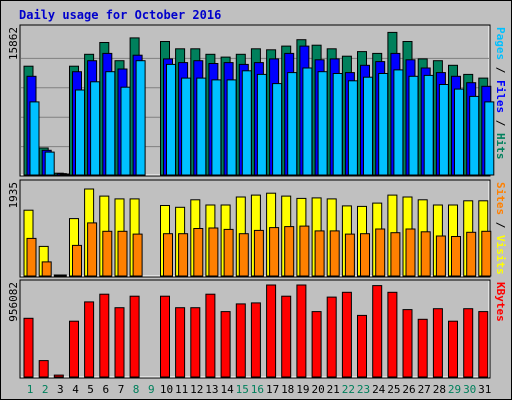 This screenshot has height=400, width=512. What do you see at coordinates (500, 43) in the screenshot?
I see `legend-part-hits-0: Pages` at bounding box center [500, 43].